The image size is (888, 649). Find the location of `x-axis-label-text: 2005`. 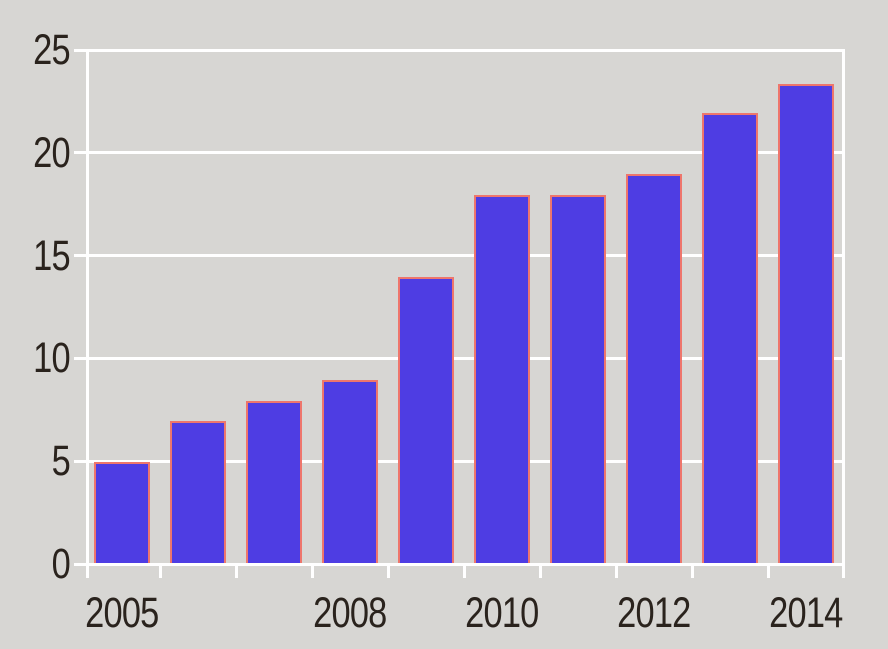

x-axis-label-text: 2005 is located at coordinates (122, 613).